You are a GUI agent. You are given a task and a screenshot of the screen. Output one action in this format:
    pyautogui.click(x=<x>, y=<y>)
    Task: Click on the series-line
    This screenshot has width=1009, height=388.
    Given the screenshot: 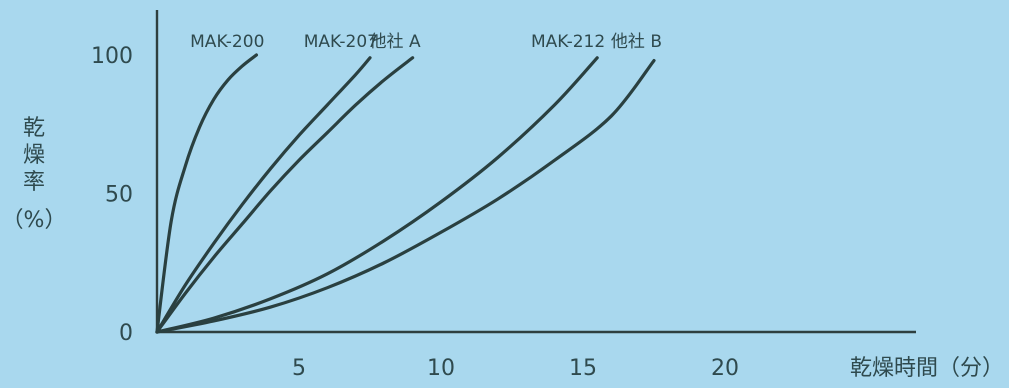 What is the action you would take?
    pyautogui.click(x=206, y=193)
    